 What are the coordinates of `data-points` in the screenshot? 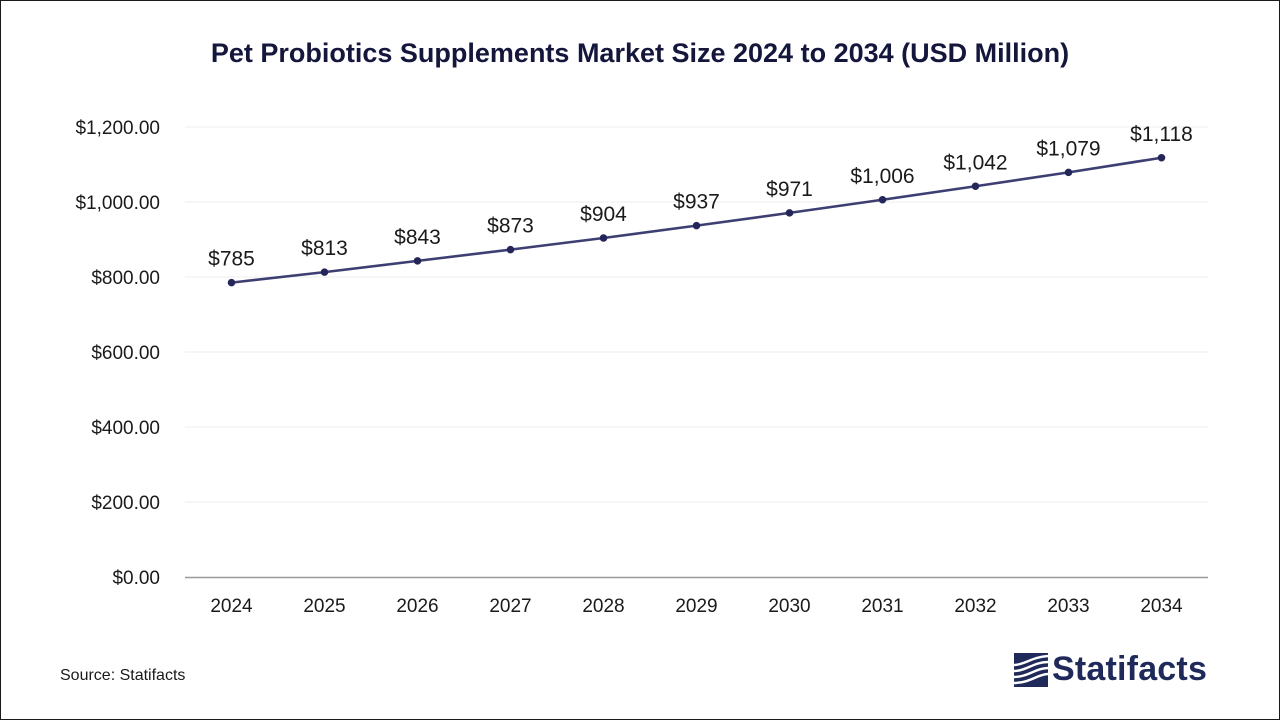 It's located at (696, 220).